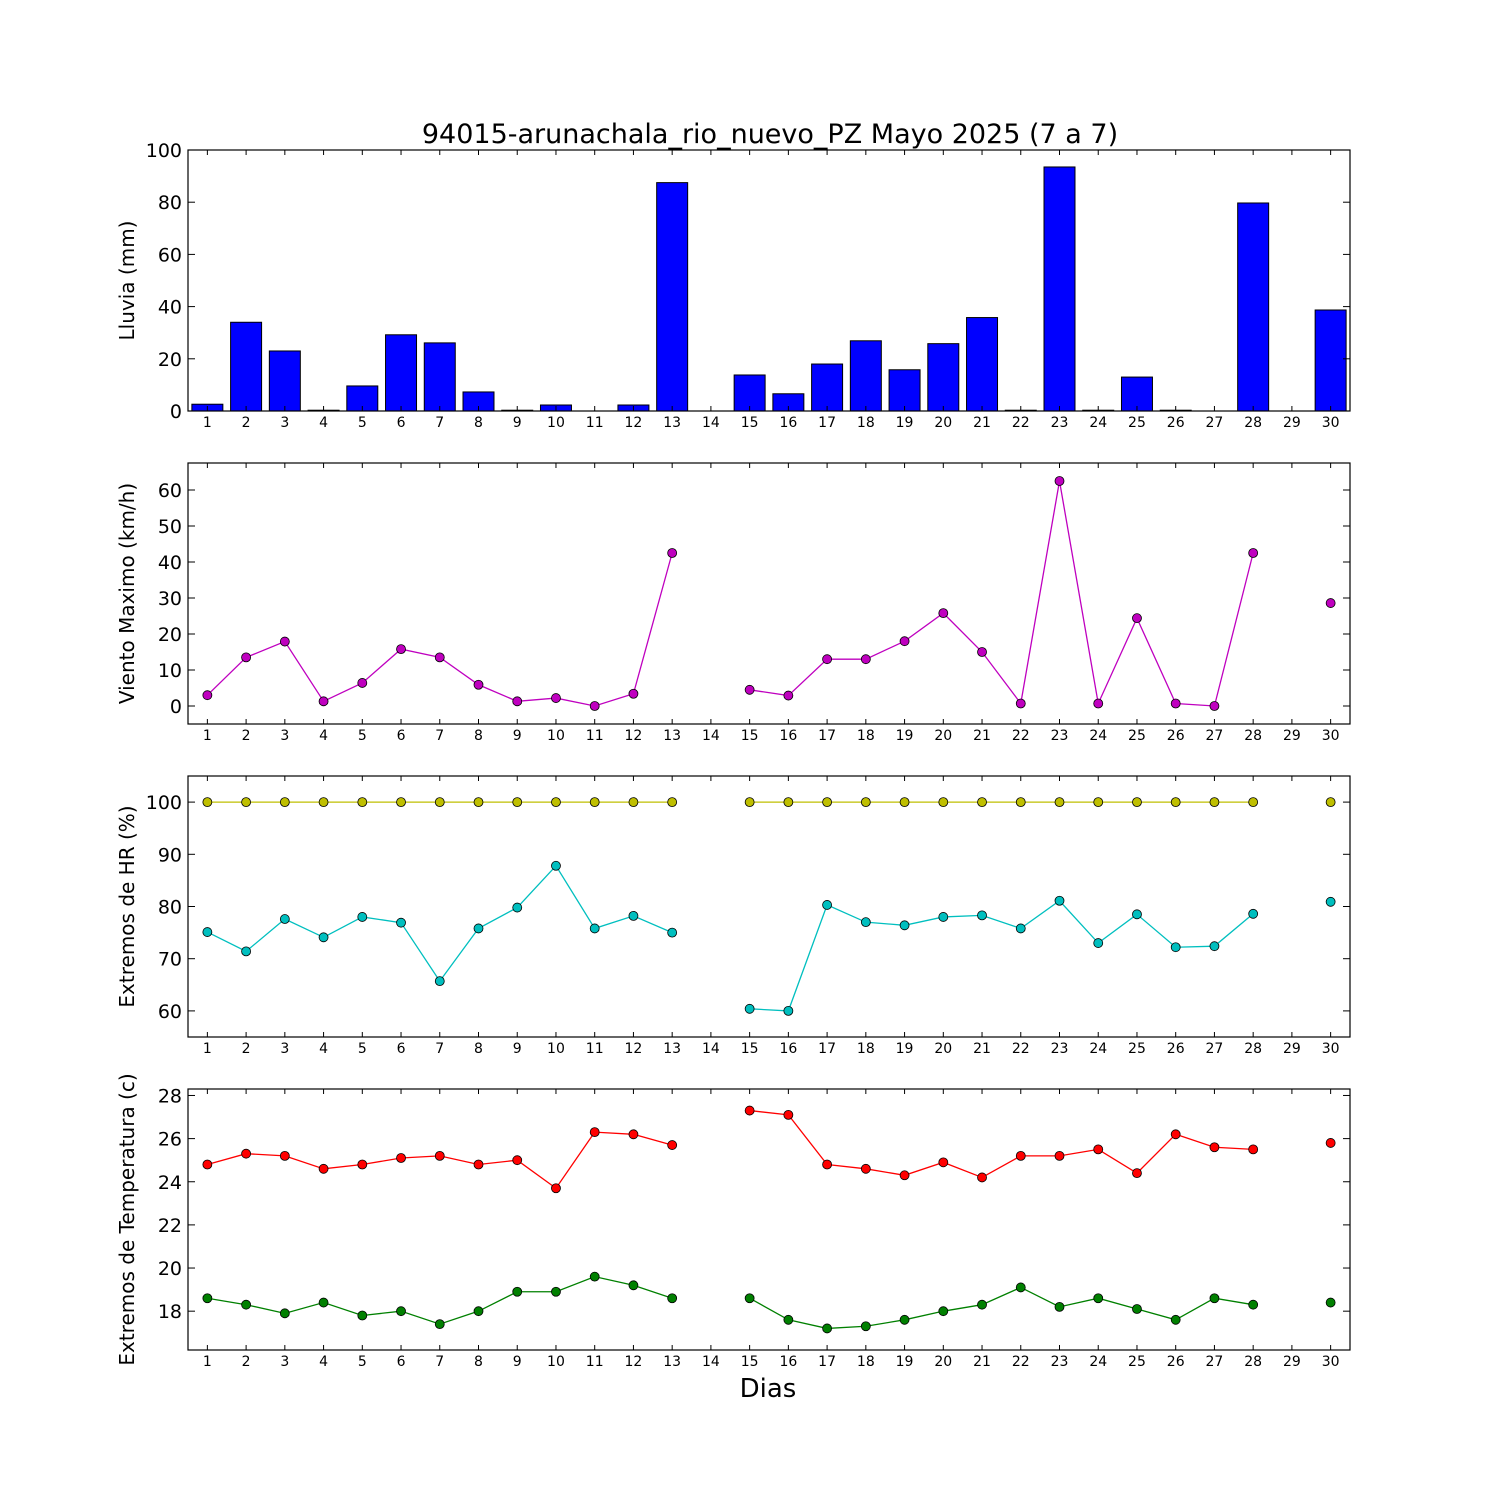 The width and height of the screenshot is (1500, 1500). Describe the element at coordinates (170, 491) in the screenshot. I see `y-tick-label: 60` at that location.